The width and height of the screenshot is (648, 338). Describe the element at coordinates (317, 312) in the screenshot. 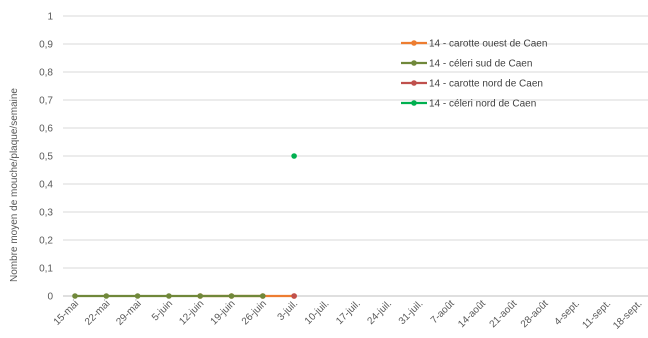

I see `x-tick-label: 10-juil.` at that location.